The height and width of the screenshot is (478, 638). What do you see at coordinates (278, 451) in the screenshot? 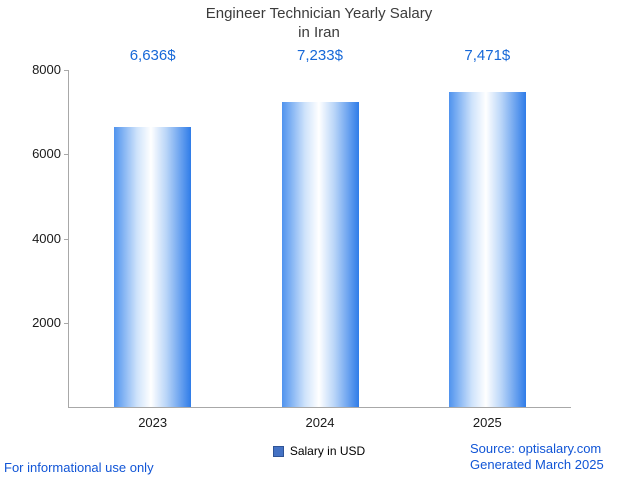
I see `legend-marker-icon` at bounding box center [278, 451].